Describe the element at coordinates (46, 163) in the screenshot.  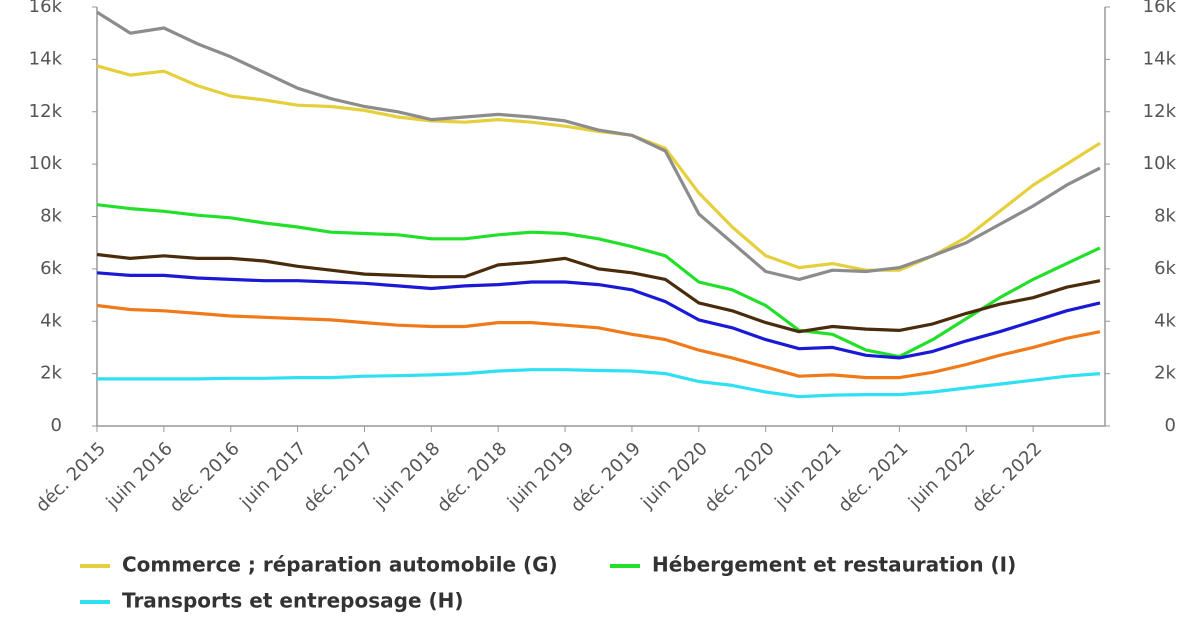
I see `y-tick-label: 10k` at that location.